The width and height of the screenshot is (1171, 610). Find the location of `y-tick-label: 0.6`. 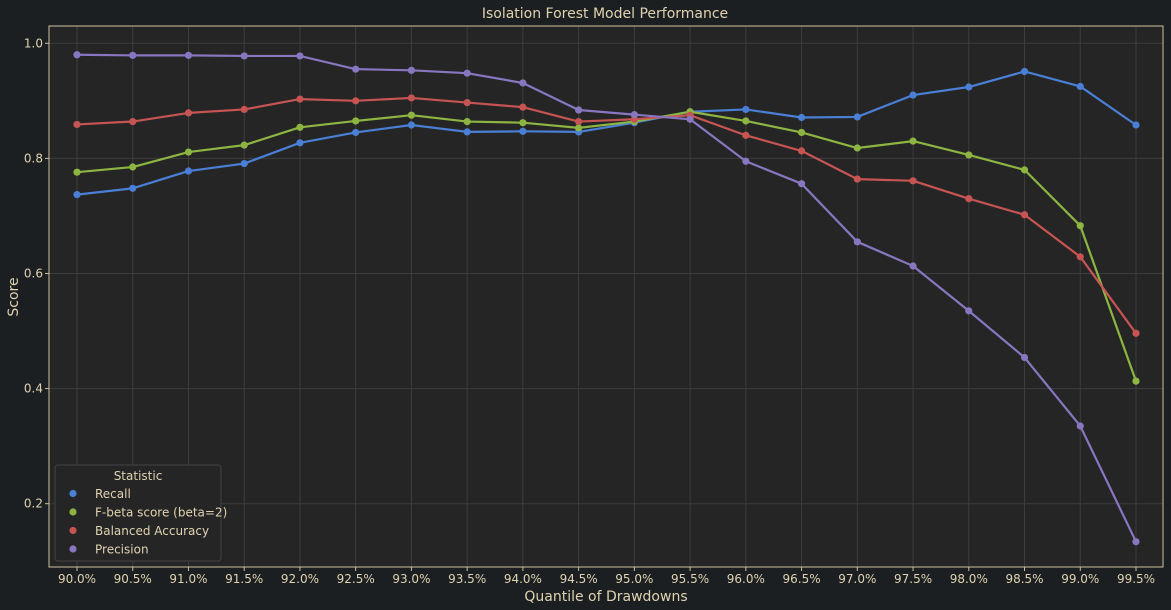

y-tick-label: 0.6 is located at coordinates (33, 273).